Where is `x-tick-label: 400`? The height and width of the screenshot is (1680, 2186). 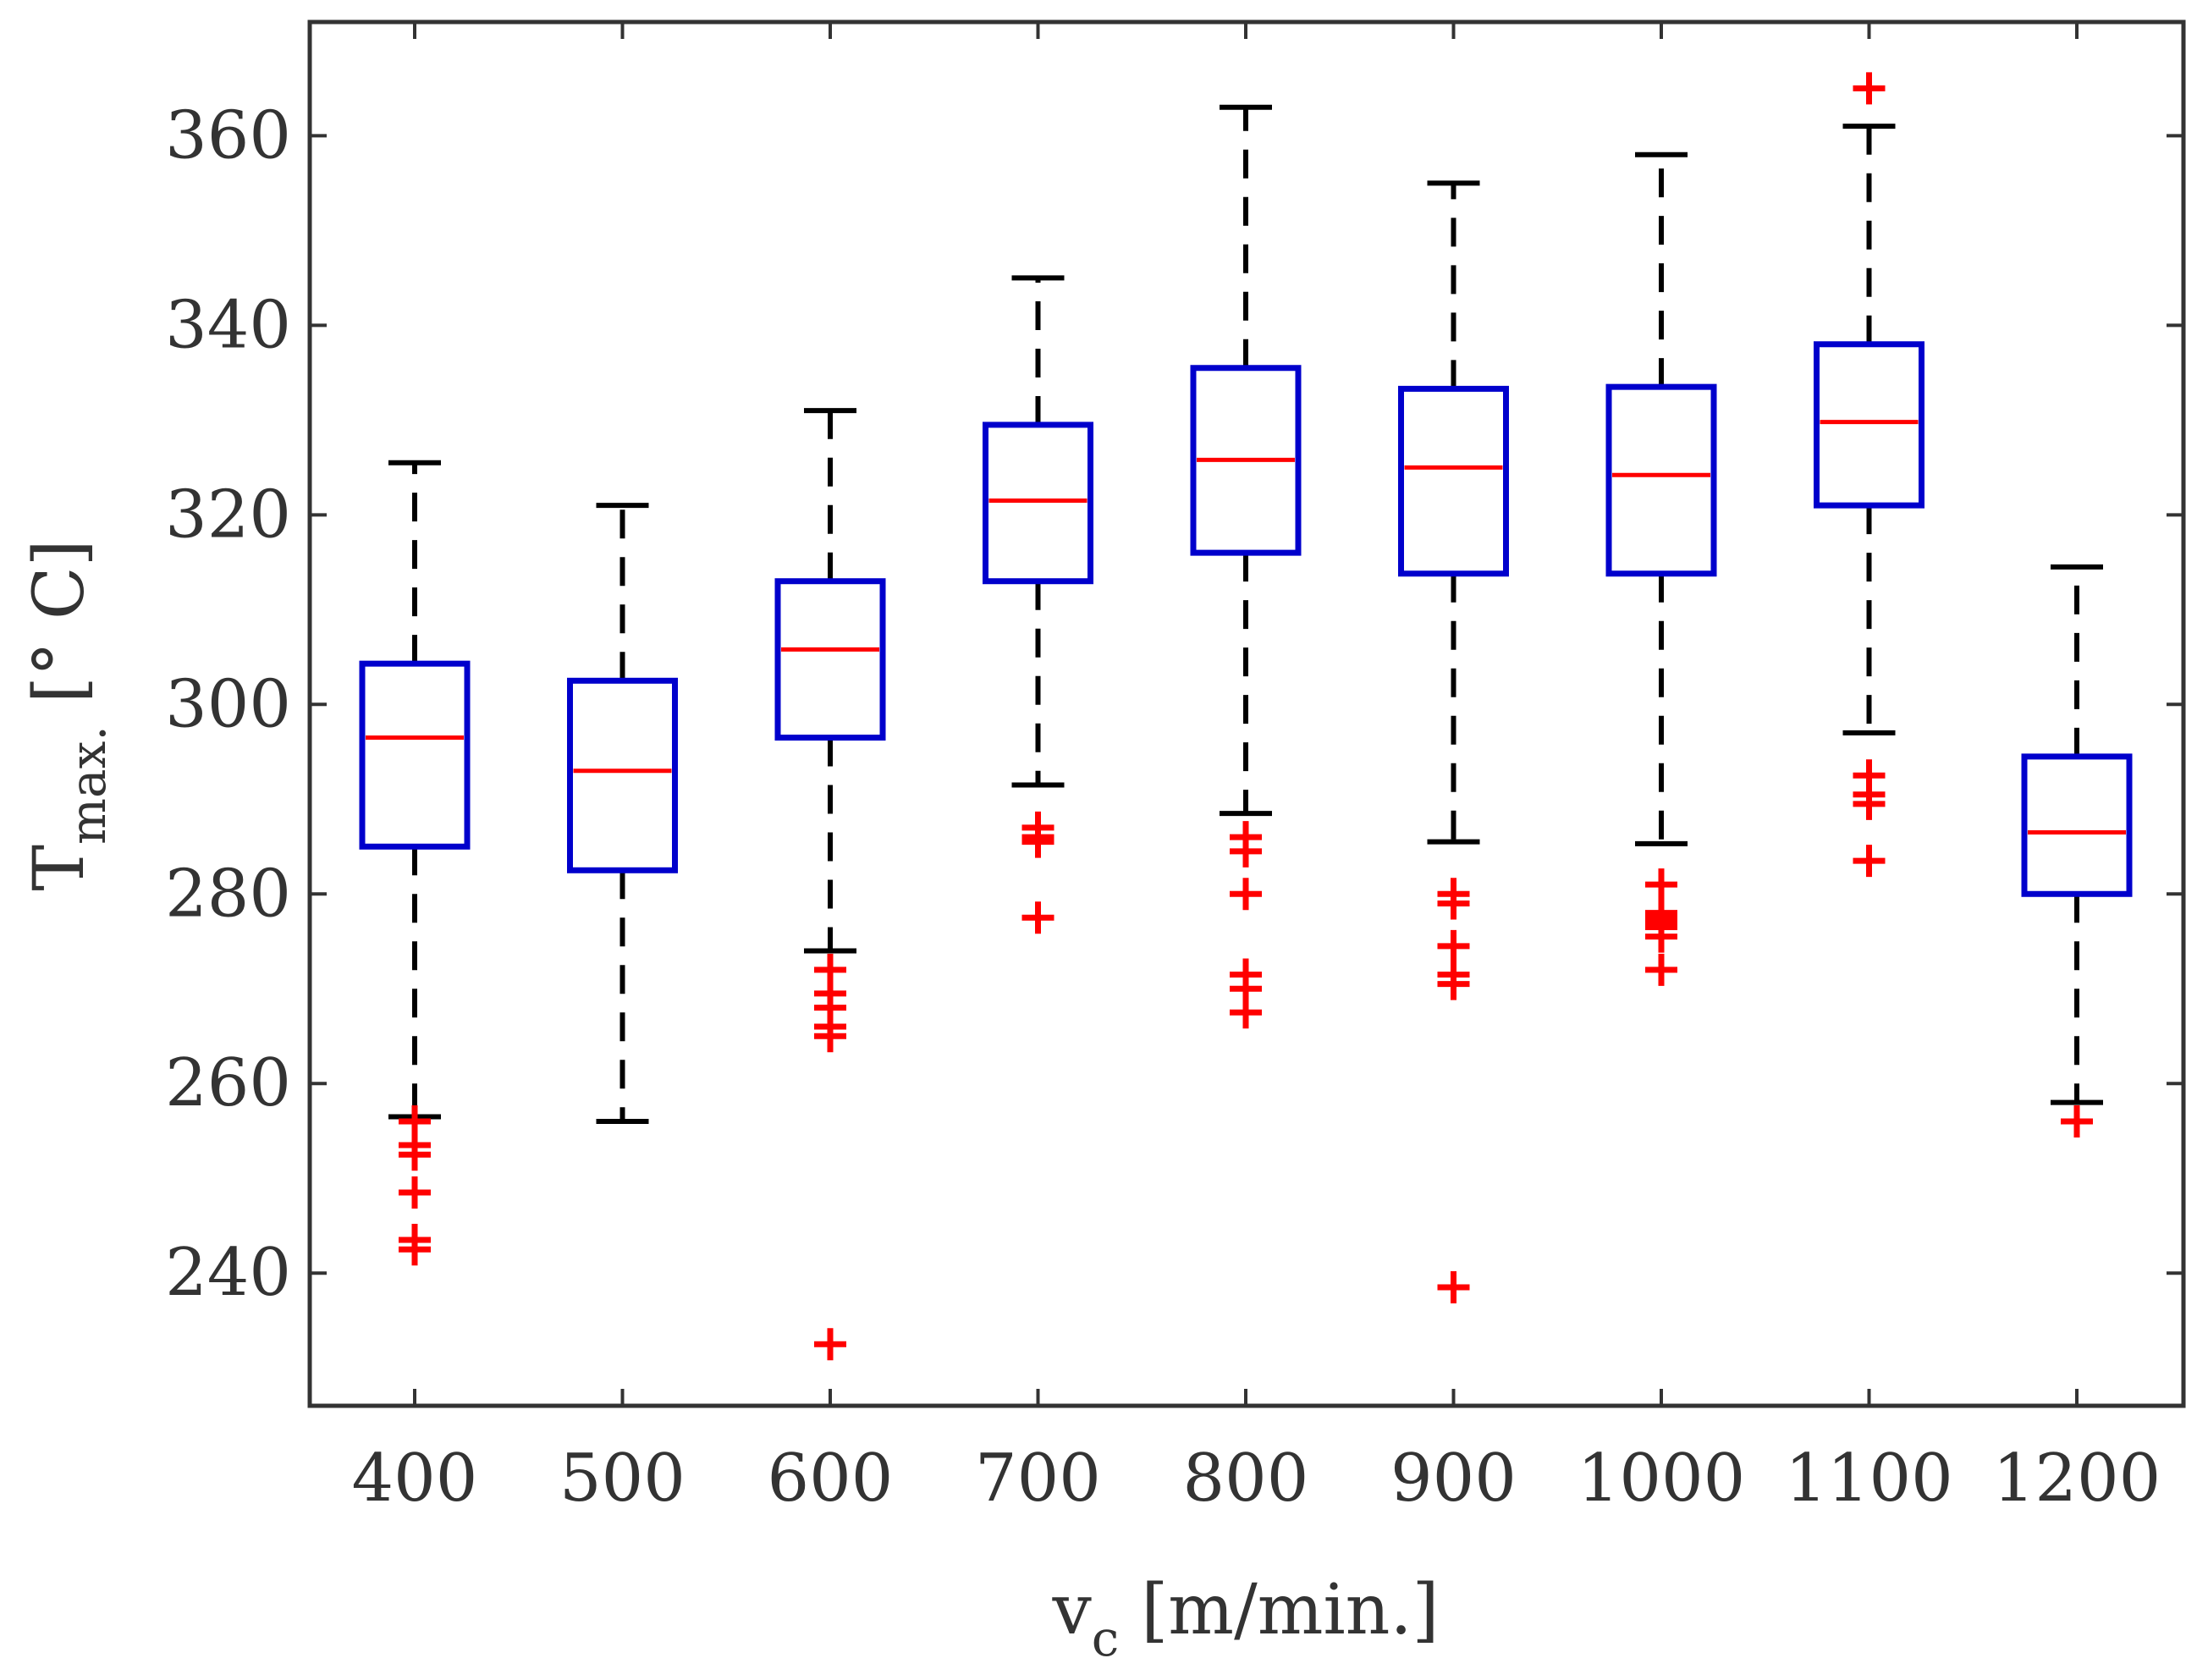
x-tick-label: 400 is located at coordinates (415, 1478).